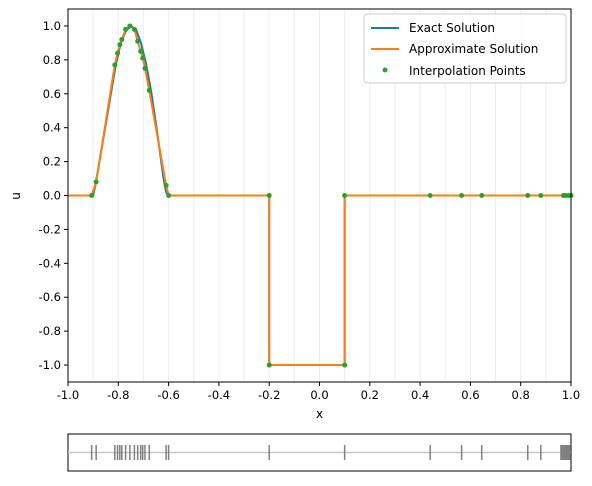 This screenshot has height=486, width=592. Describe the element at coordinates (420, 395) in the screenshot. I see `x-tick-label: 0.4` at that location.